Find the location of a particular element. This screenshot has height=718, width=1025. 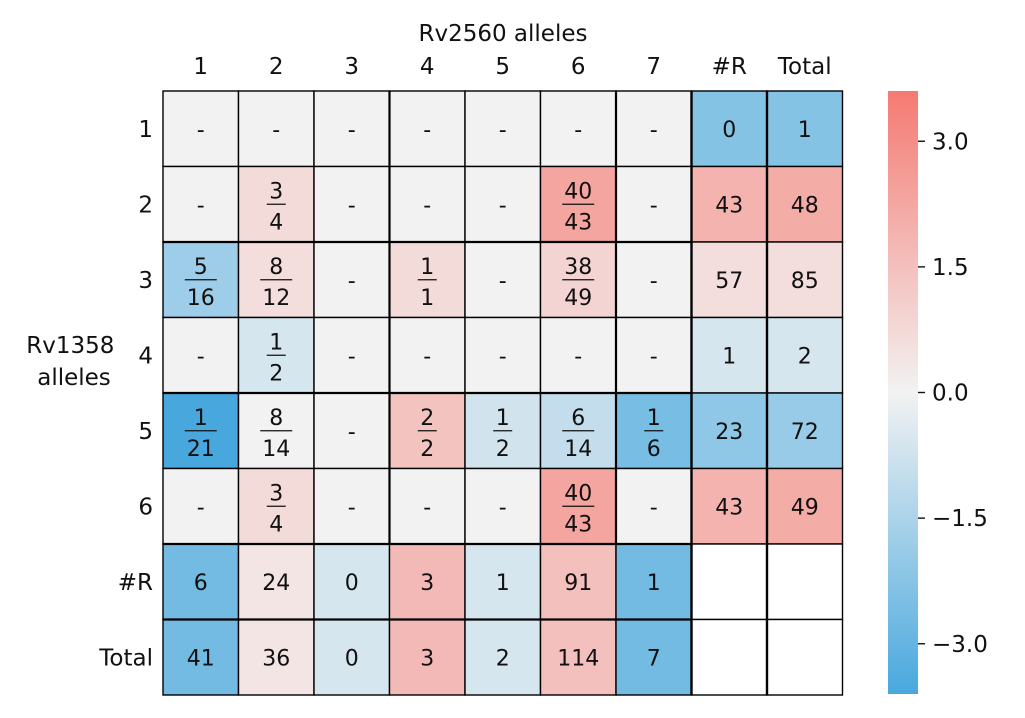

cell-value: 41 is located at coordinates (201, 658).